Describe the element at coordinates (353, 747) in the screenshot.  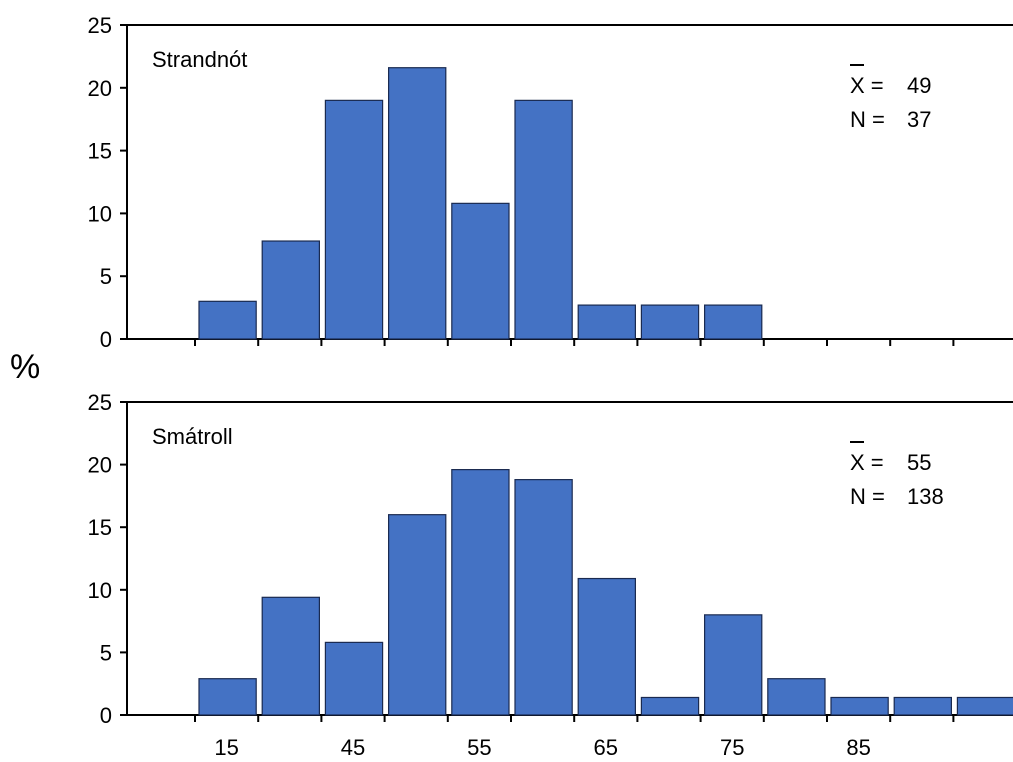
I see `x-tick-label: 45` at that location.